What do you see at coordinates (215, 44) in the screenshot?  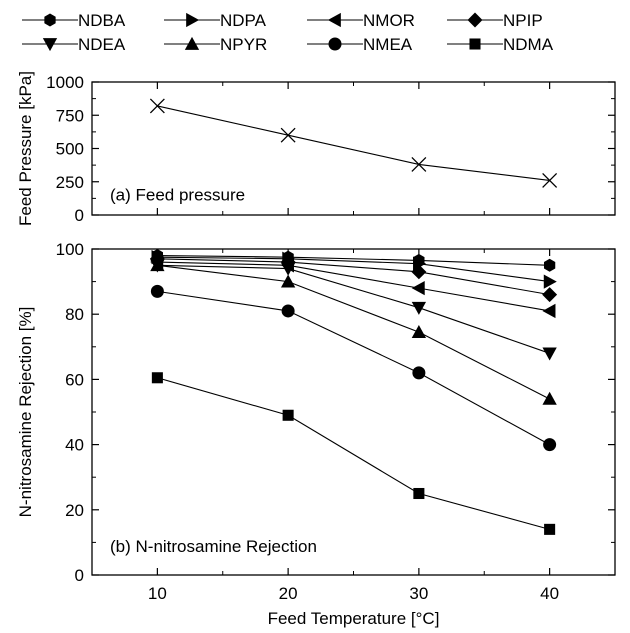 I see `legend-item-npyr: NPYR` at bounding box center [215, 44].